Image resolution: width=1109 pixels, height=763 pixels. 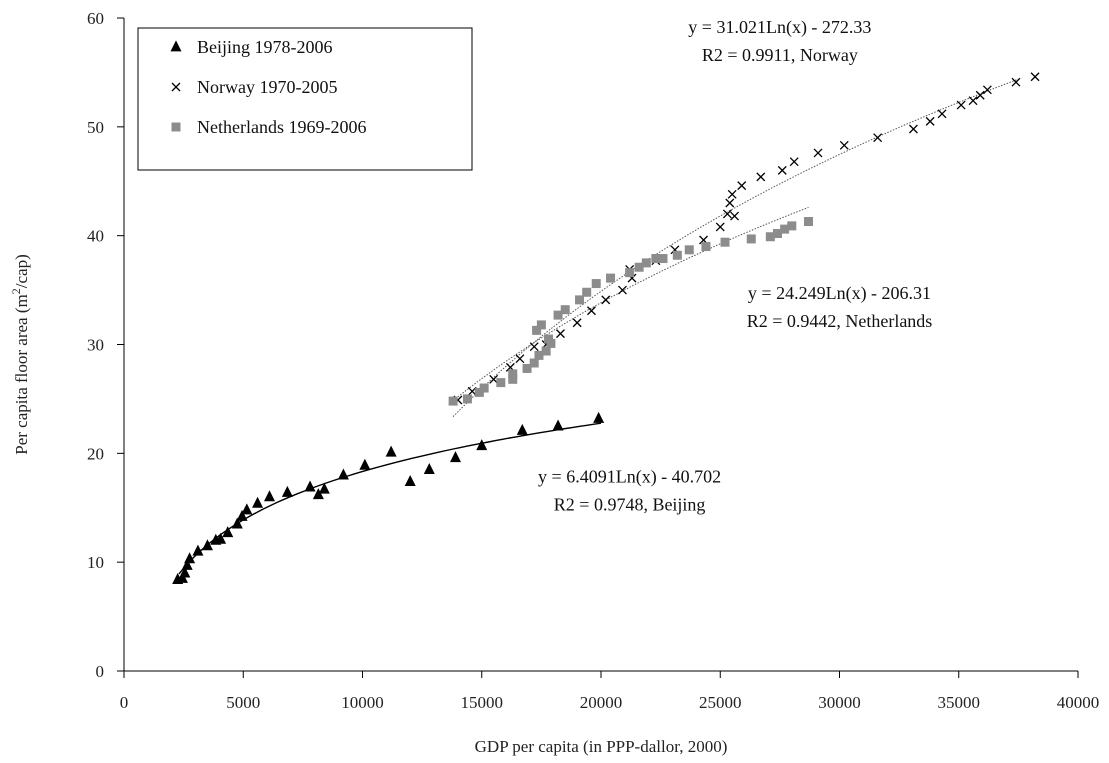 What do you see at coordinates (839, 702) in the screenshot?
I see `x-tick-label: 30000` at bounding box center [839, 702].